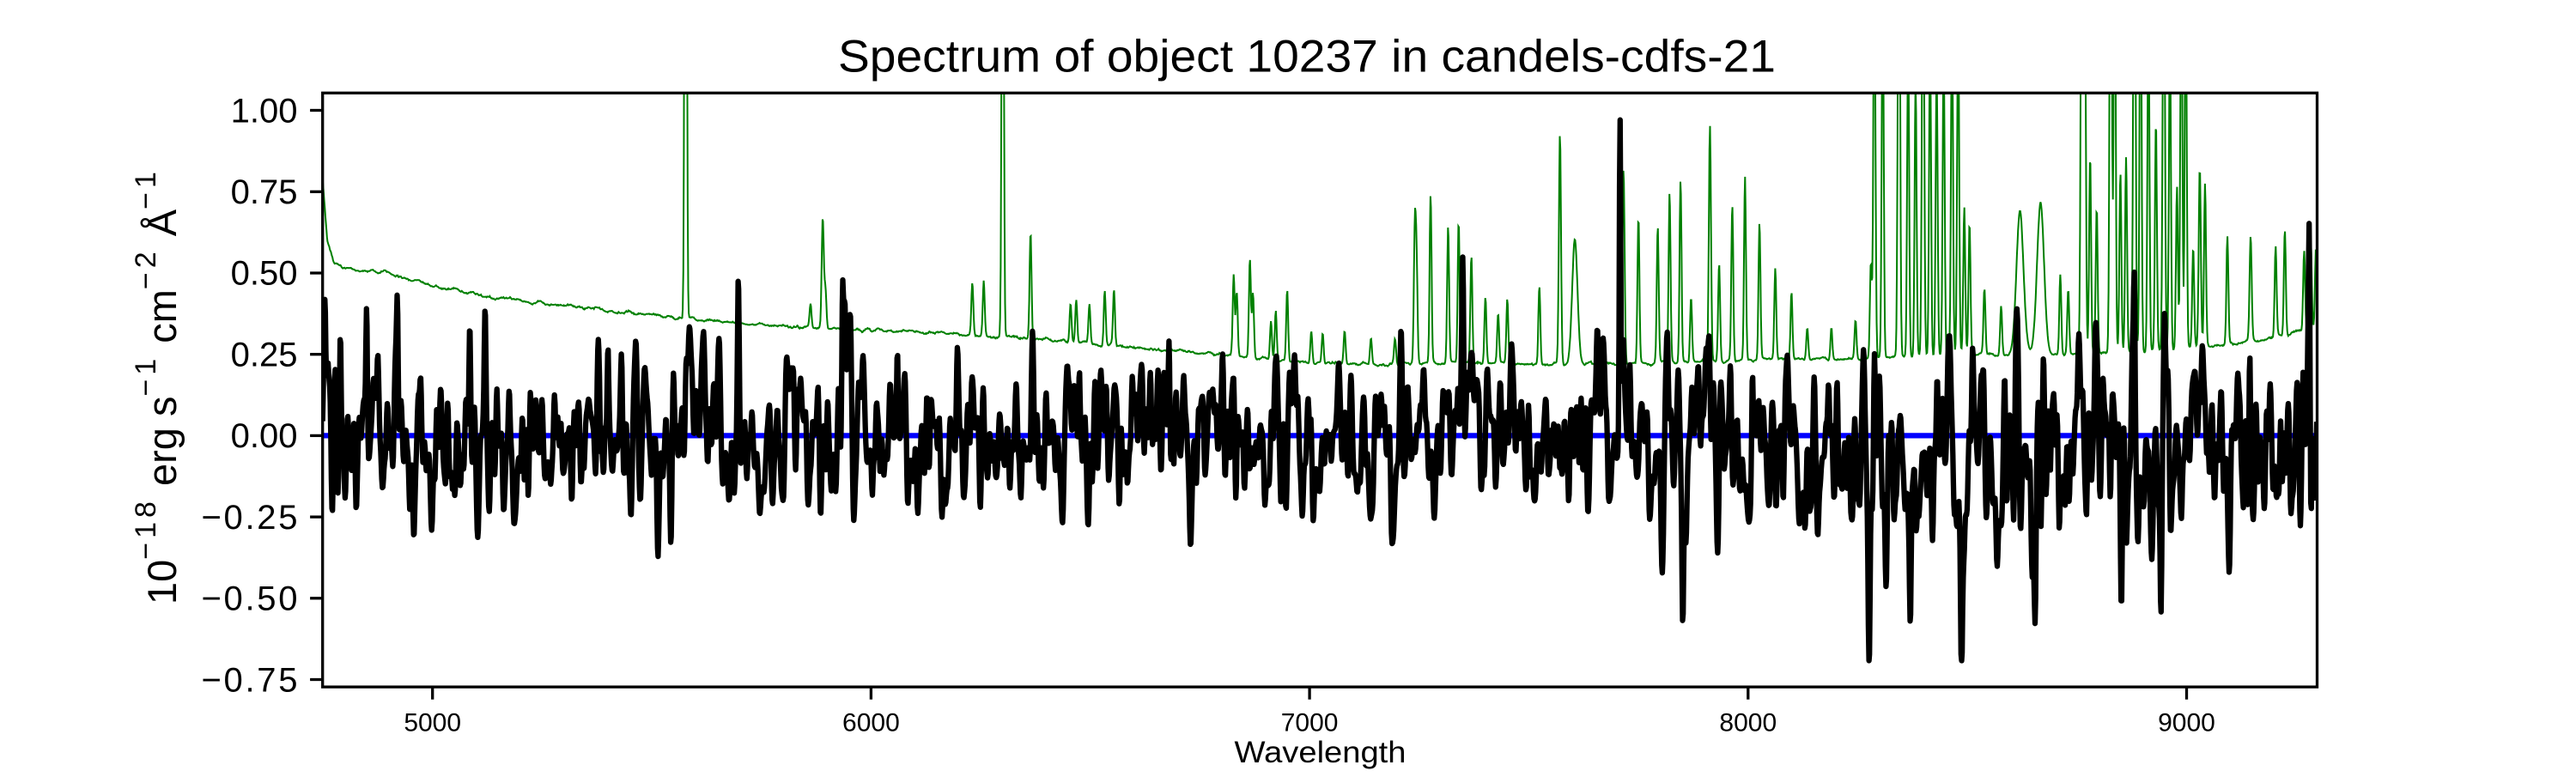 This screenshot has width=2576, height=777. What do you see at coordinates (250, 518) in the screenshot?
I see `svg-text: −0.25` at bounding box center [250, 518].